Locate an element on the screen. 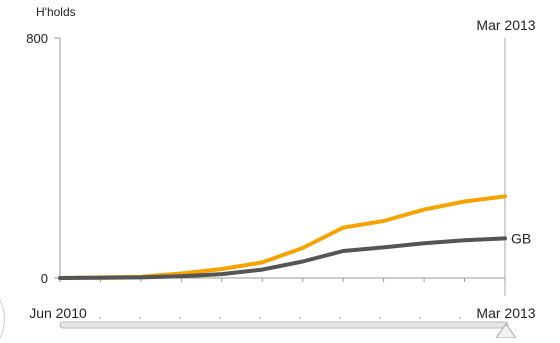 This screenshot has width=560, height=343. scrollbar-track is located at coordinates (284, 325).